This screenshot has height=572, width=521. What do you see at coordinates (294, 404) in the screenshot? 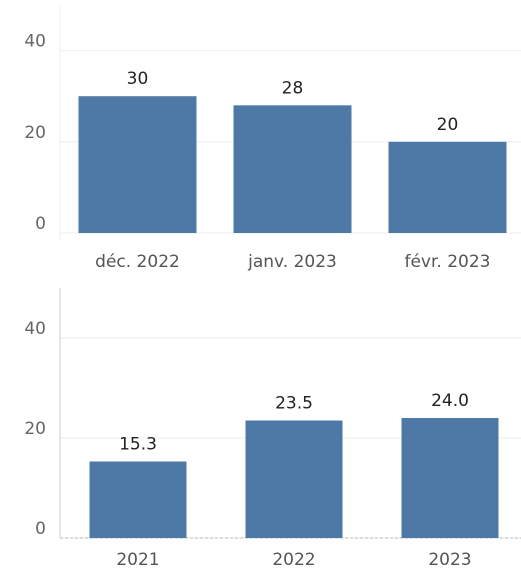
I see `data-label: 23.5` at bounding box center [294, 404].